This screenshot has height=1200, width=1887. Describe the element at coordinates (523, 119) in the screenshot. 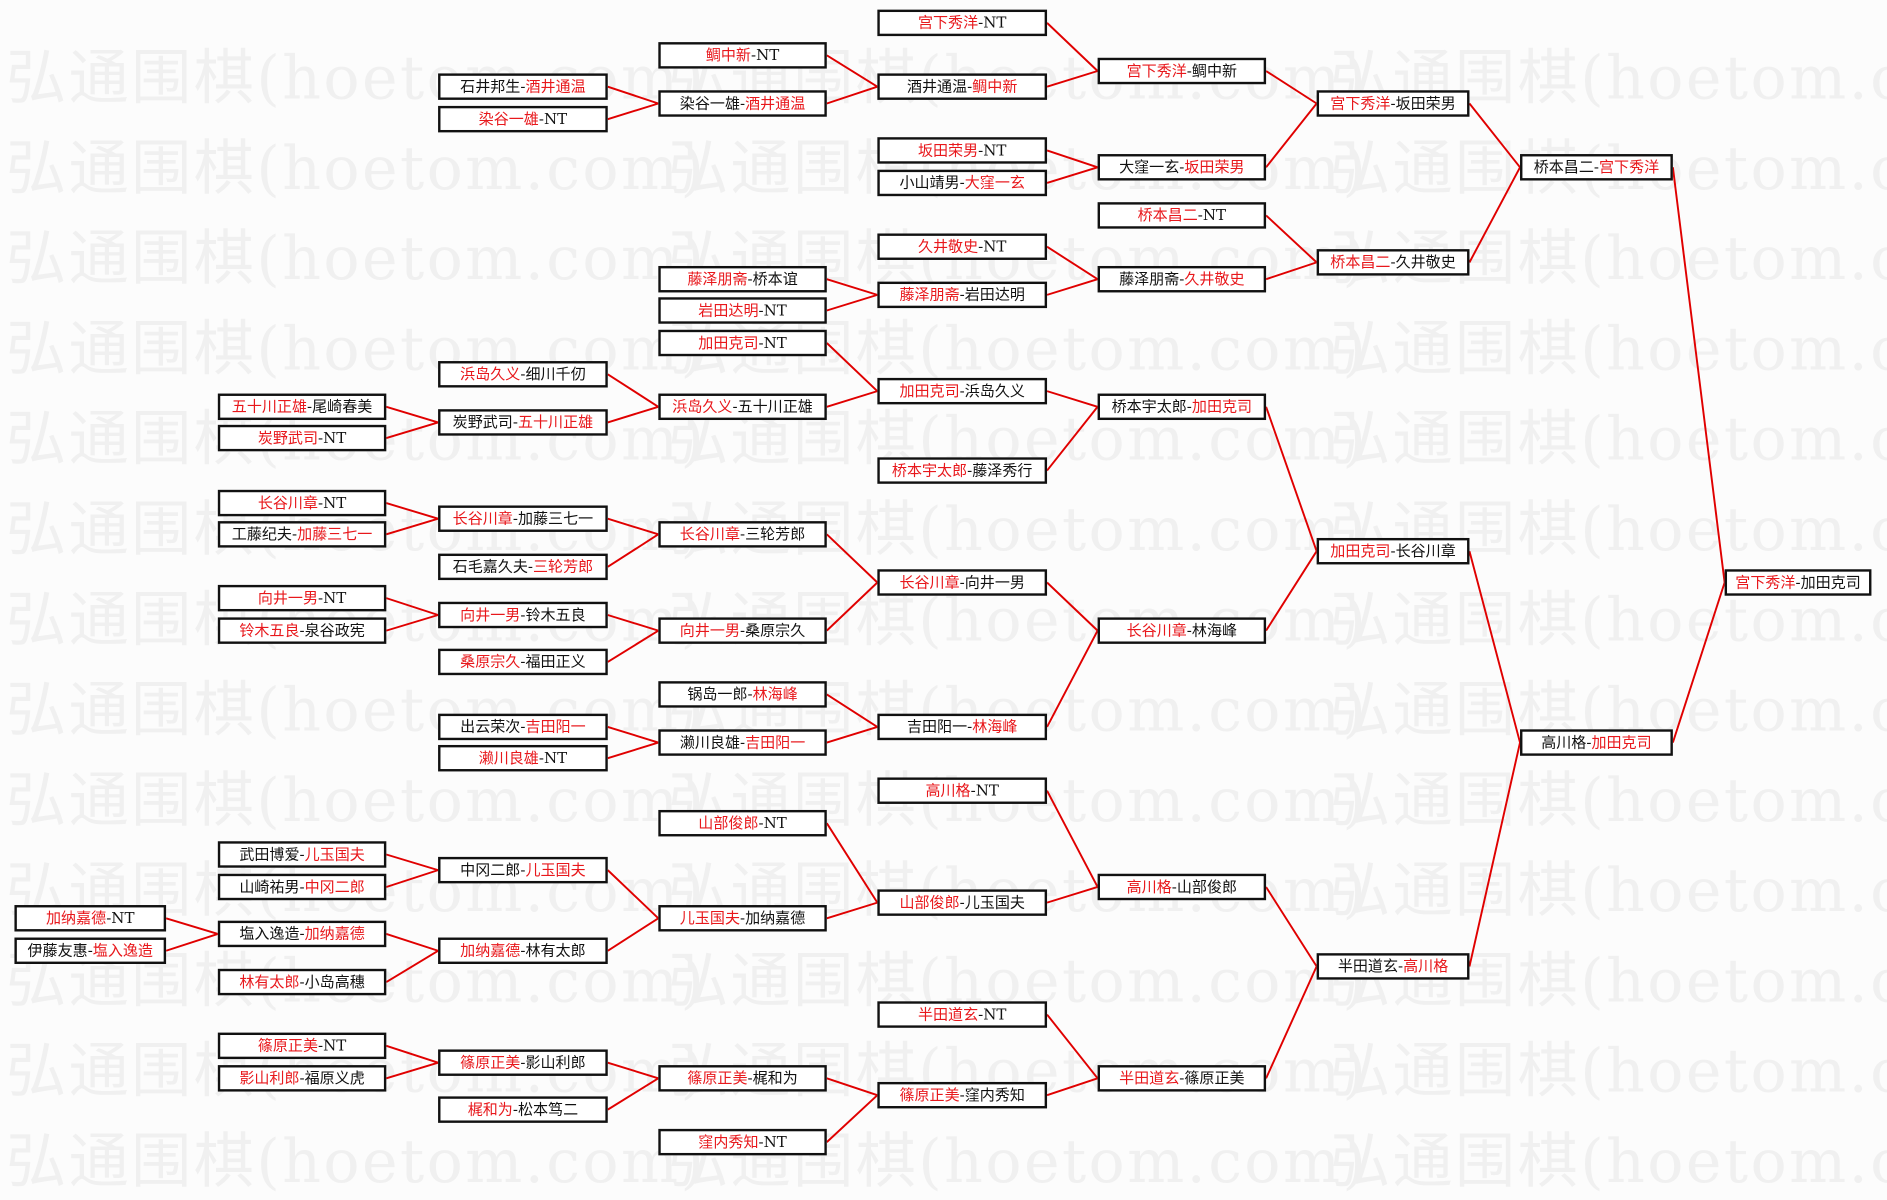

I see `match-box: 染谷一雄-NT` at that location.